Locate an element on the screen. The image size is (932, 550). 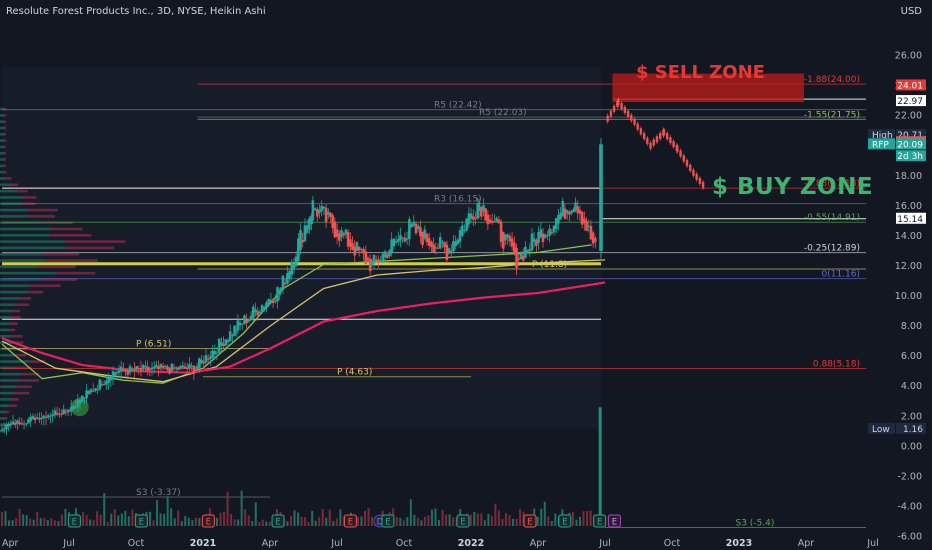
price-tick-label: 16.00 is located at coordinates (908, 206).